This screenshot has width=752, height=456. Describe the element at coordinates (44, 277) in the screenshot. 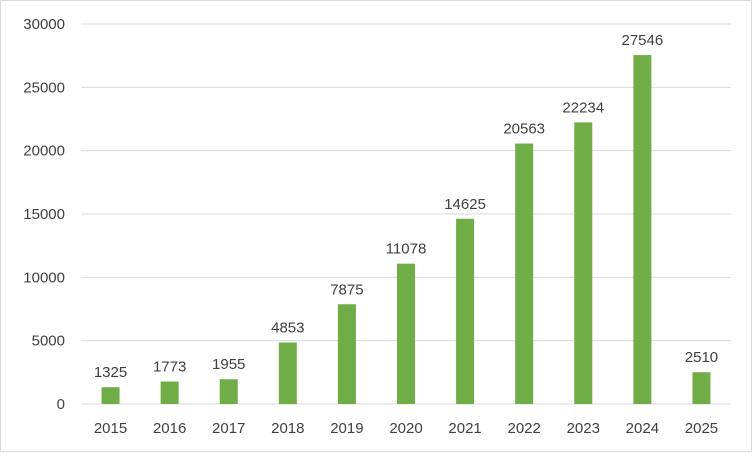

I see `y-tick-label: 10000` at that location.